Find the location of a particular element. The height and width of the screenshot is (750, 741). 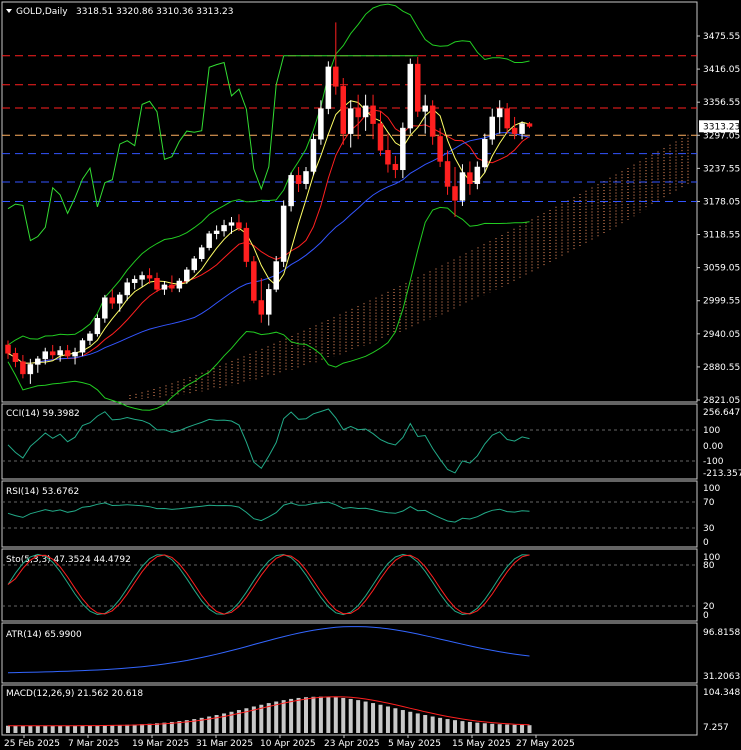

rsi-axis-label: 100 is located at coordinates (711, 489).